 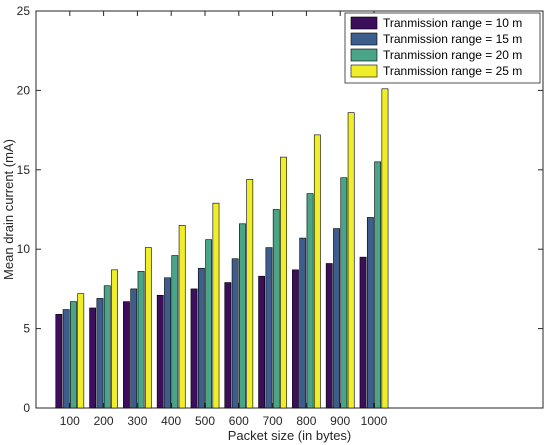 I want to click on y-tick-label: 0, so click(x=26, y=408).